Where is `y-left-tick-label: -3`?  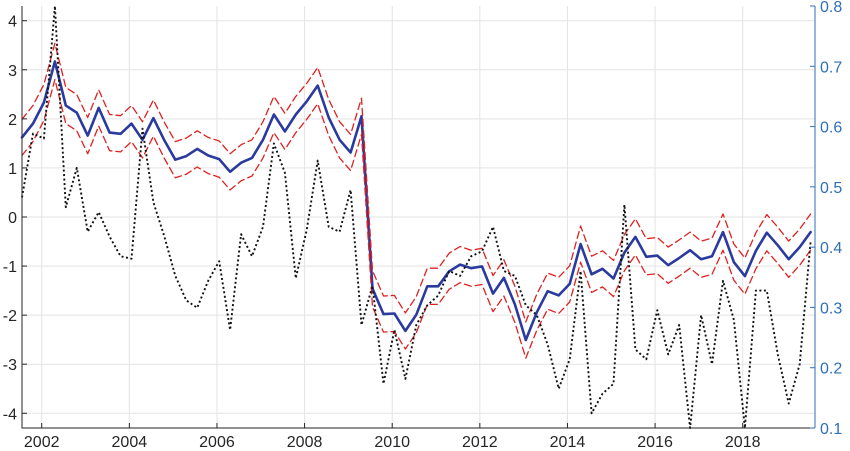 y-left-tick-label: -3 is located at coordinates (10, 365).